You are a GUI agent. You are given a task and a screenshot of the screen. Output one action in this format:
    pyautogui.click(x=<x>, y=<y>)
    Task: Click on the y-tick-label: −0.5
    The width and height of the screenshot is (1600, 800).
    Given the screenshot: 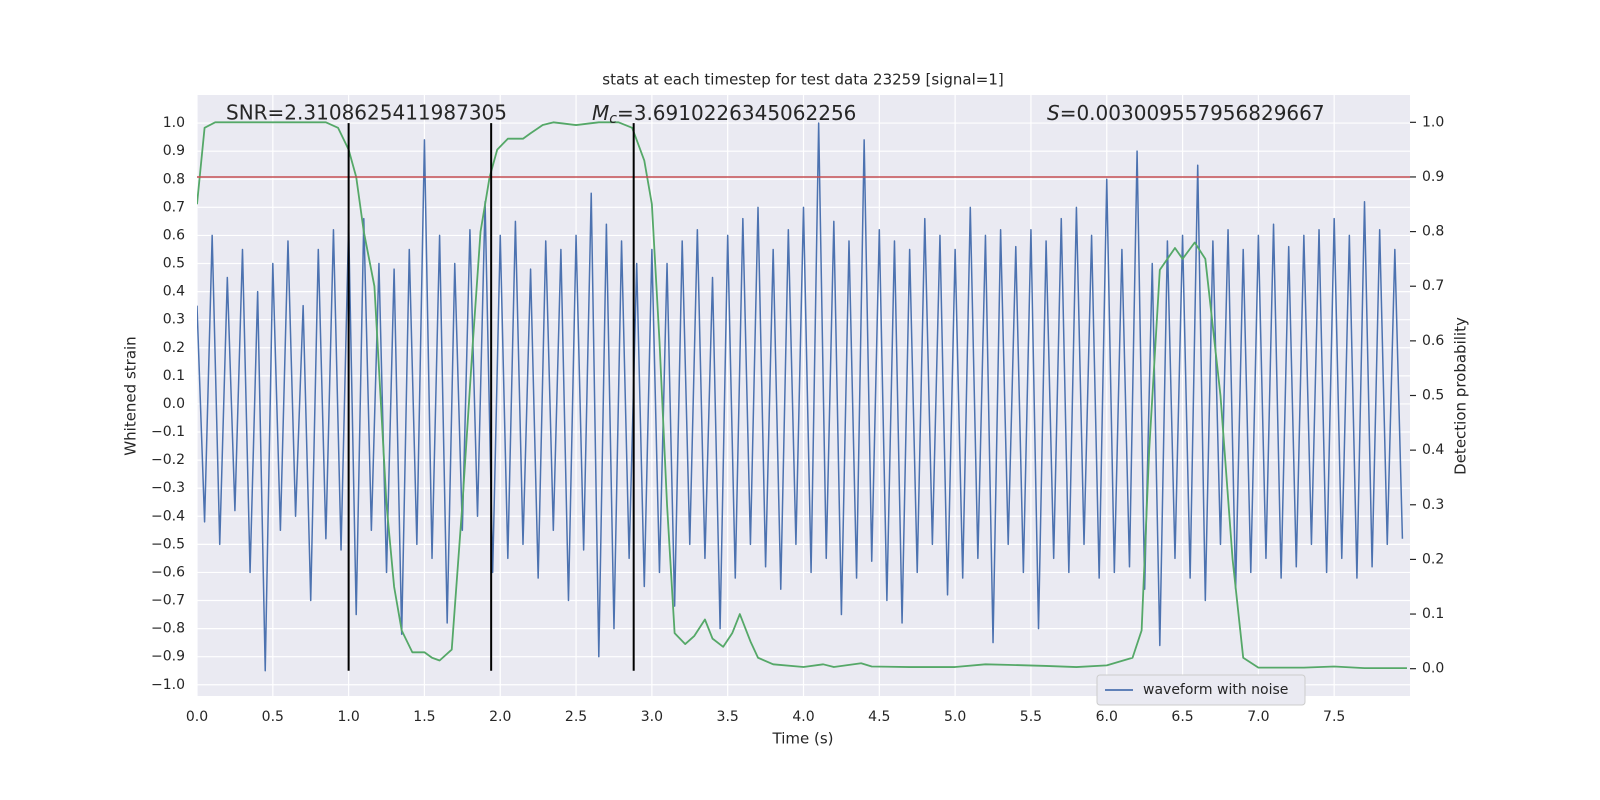 What is the action you would take?
    pyautogui.click(x=168, y=544)
    